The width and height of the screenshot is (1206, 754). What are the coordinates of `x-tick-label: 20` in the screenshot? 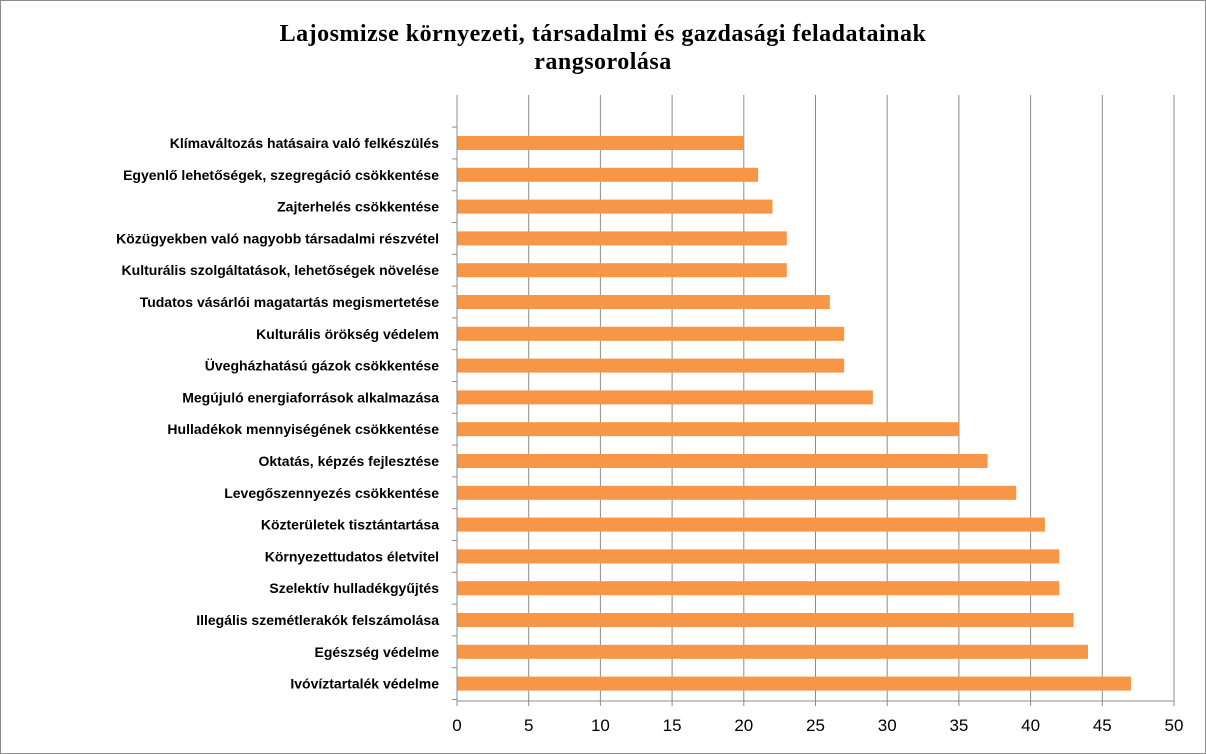 It's located at (743, 725).